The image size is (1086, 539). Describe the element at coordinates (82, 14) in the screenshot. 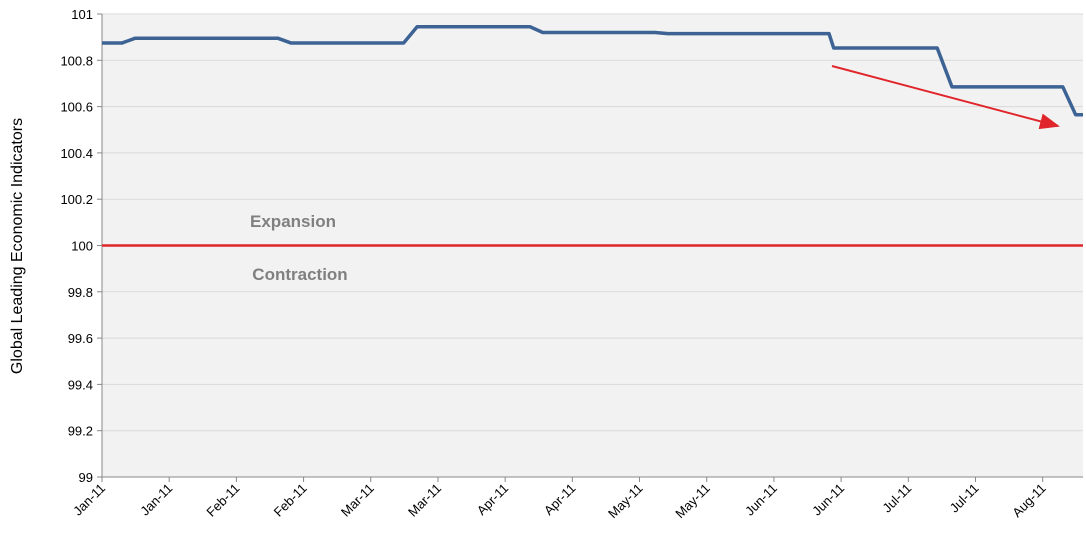

I see `y-tick-label: 101` at that location.